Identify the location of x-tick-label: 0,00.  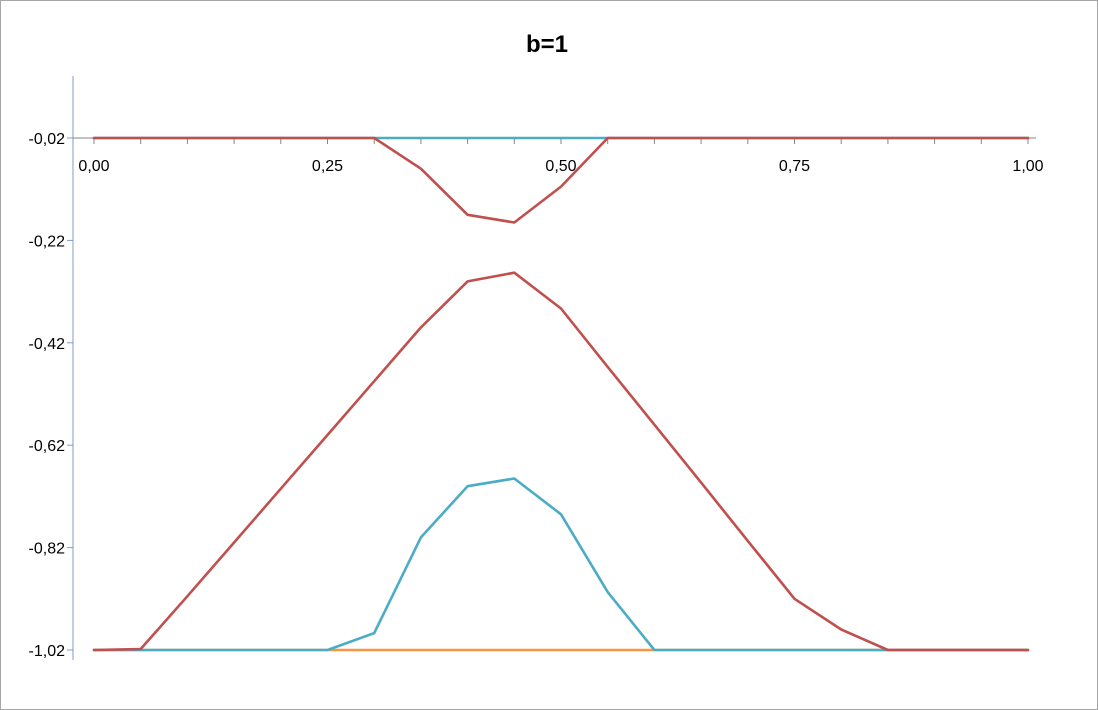
(93, 166).